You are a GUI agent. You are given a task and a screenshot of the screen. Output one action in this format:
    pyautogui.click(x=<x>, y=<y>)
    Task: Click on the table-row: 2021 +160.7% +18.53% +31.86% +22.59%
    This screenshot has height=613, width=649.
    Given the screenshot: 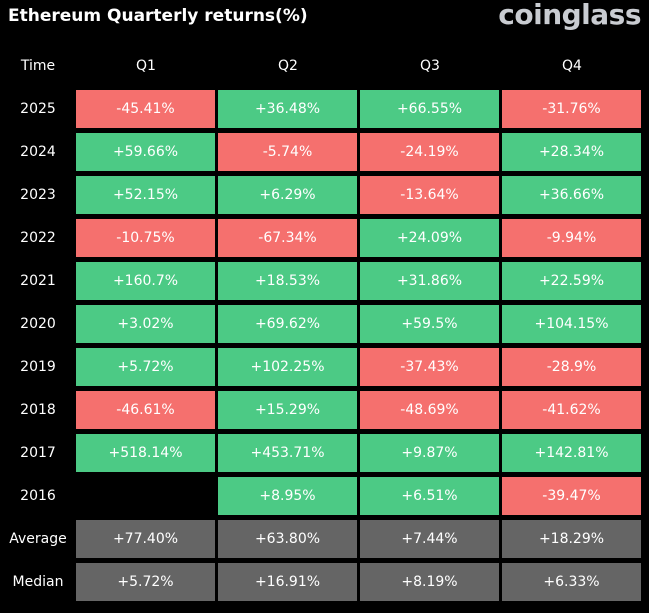 What is the action you would take?
    pyautogui.click(x=324, y=281)
    